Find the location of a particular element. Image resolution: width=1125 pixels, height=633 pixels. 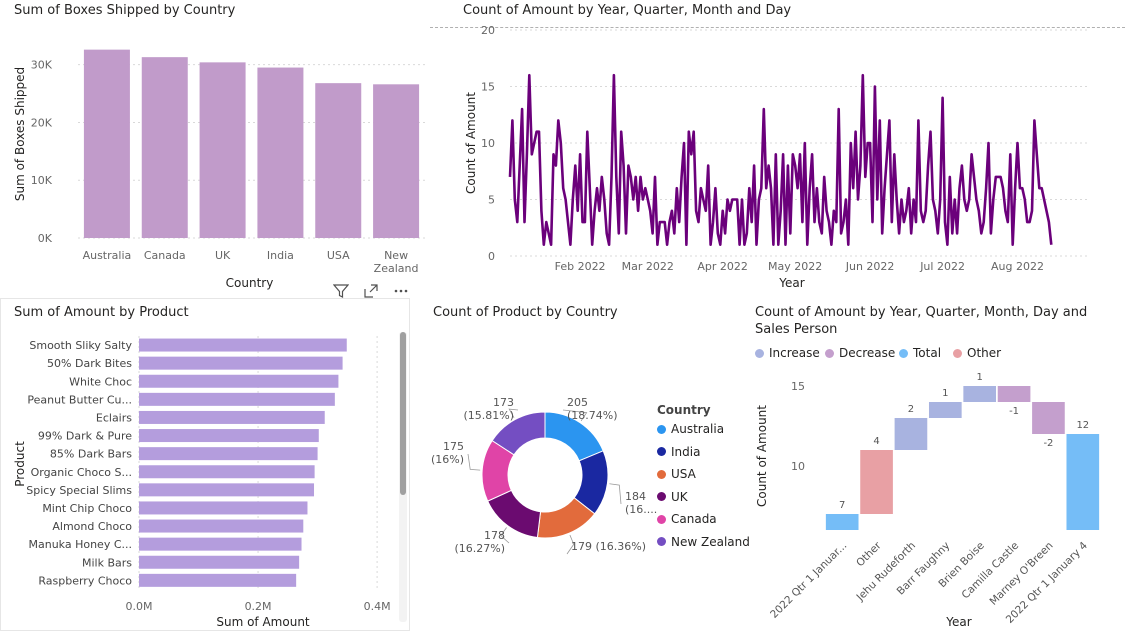

x-tick-label: New is located at coordinates (396, 255).